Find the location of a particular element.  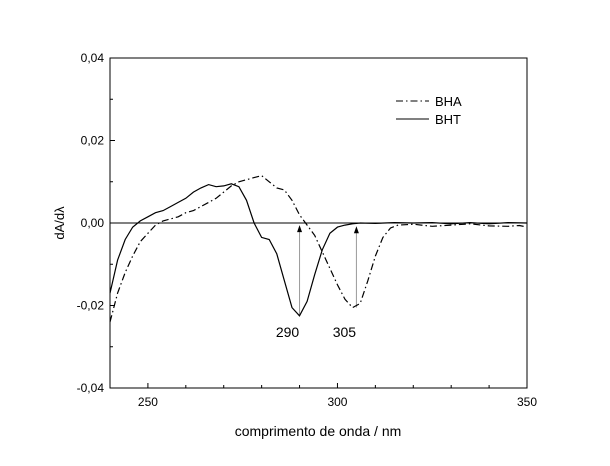

annotation-label: 305 is located at coordinates (345, 332).